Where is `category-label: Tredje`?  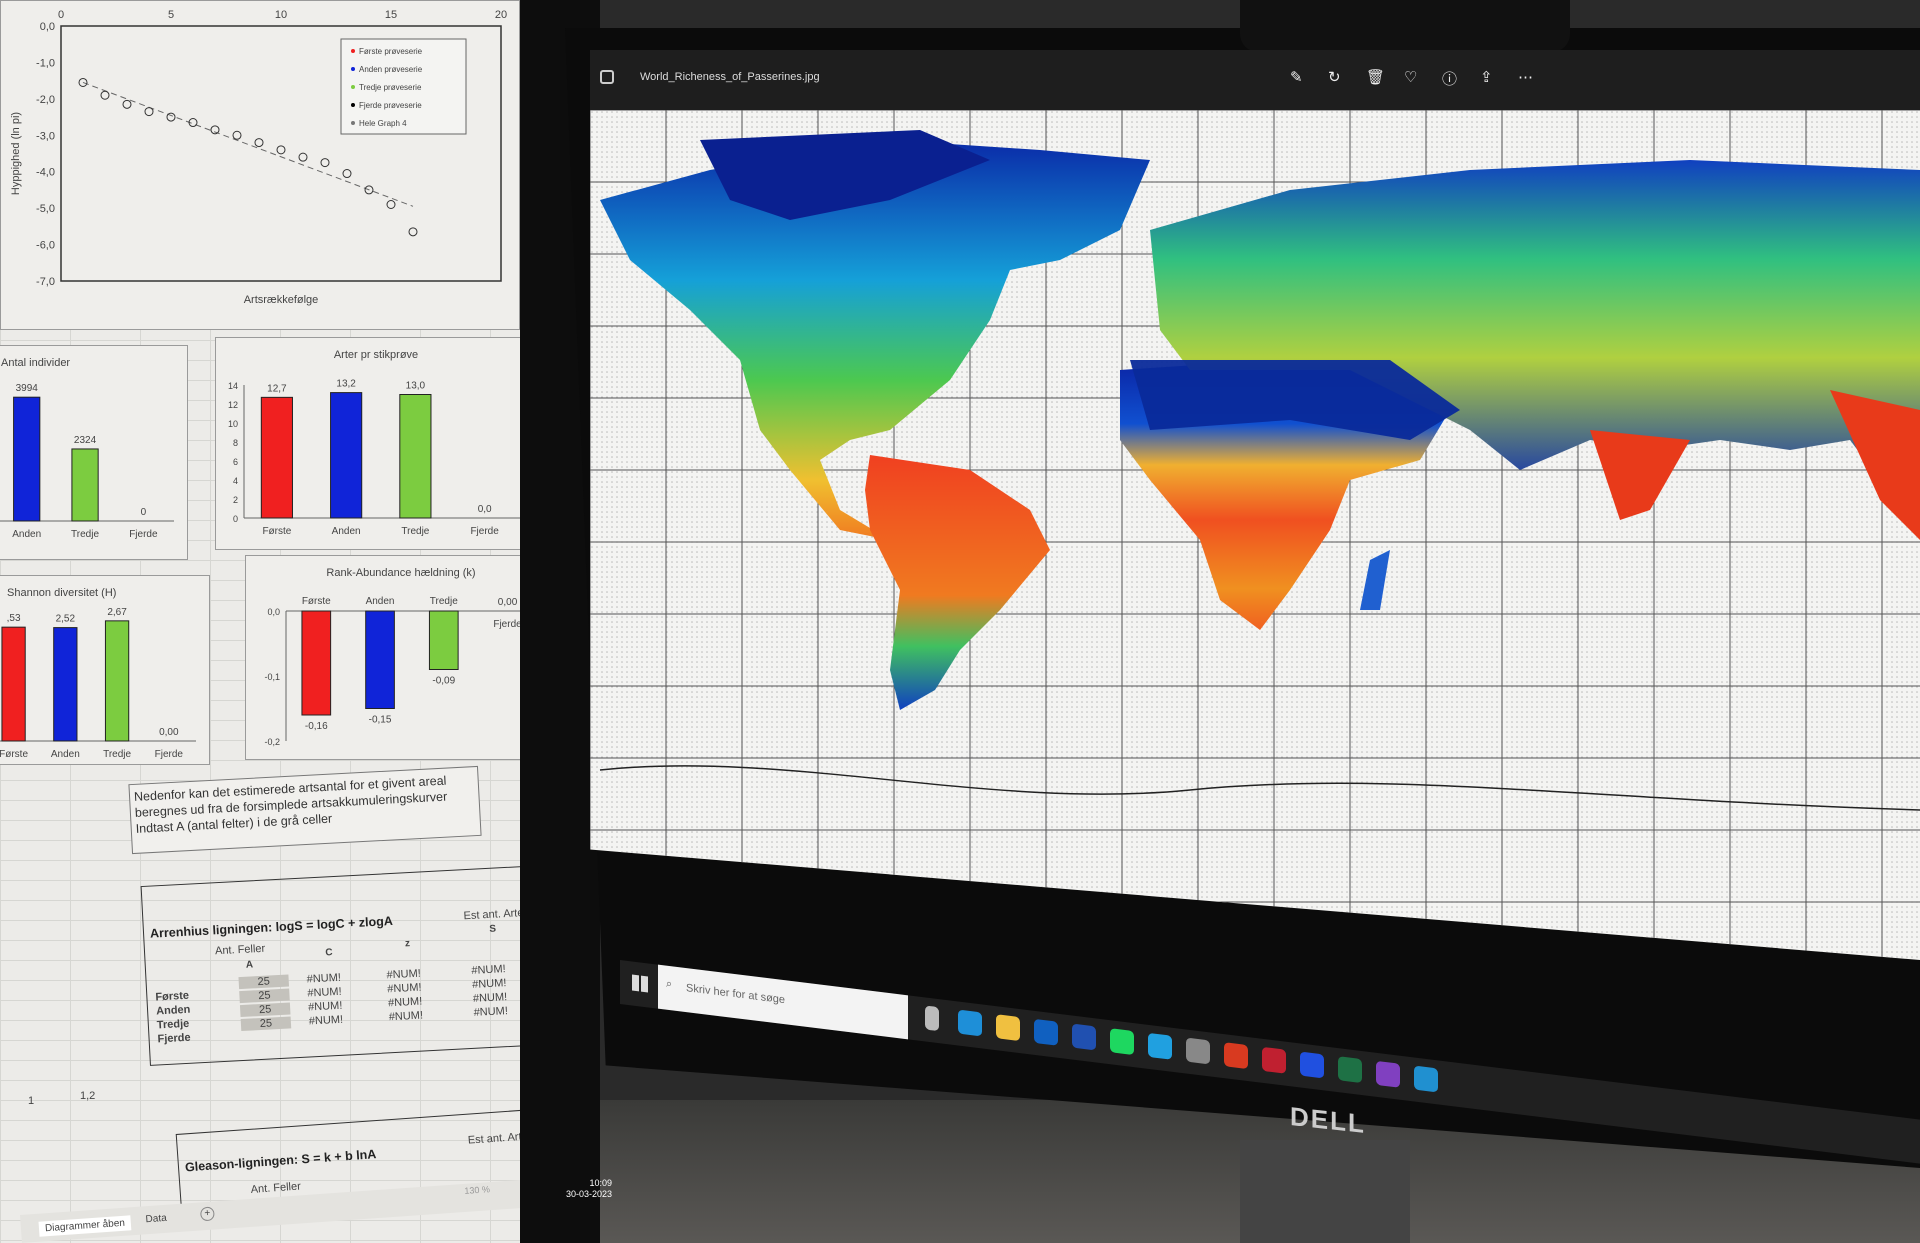
category-label: Tredje is located at coordinates (85, 534).